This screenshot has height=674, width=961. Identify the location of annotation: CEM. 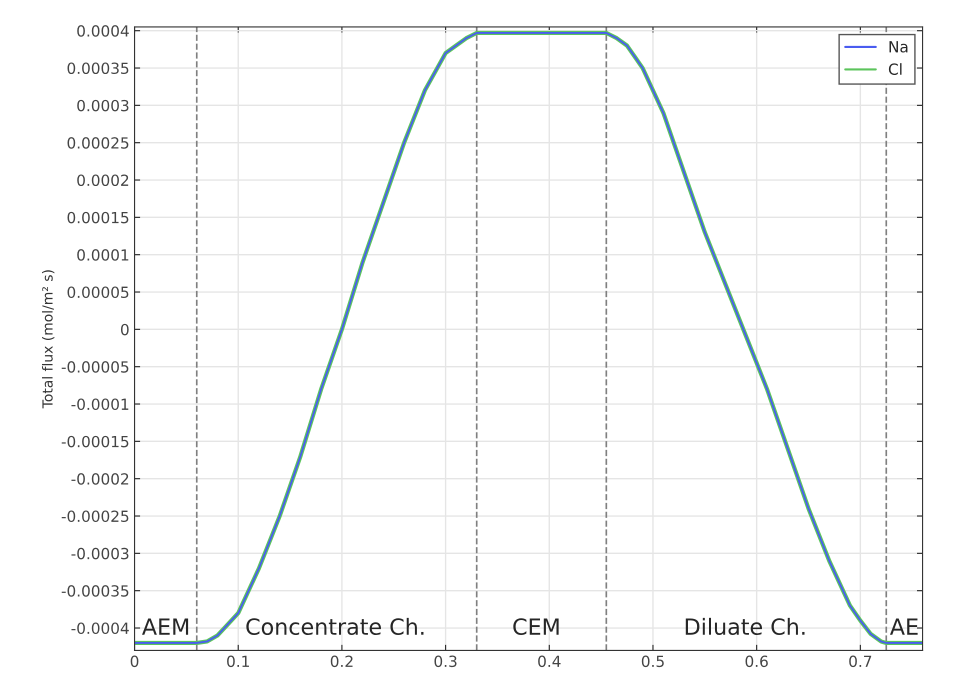
(536, 627).